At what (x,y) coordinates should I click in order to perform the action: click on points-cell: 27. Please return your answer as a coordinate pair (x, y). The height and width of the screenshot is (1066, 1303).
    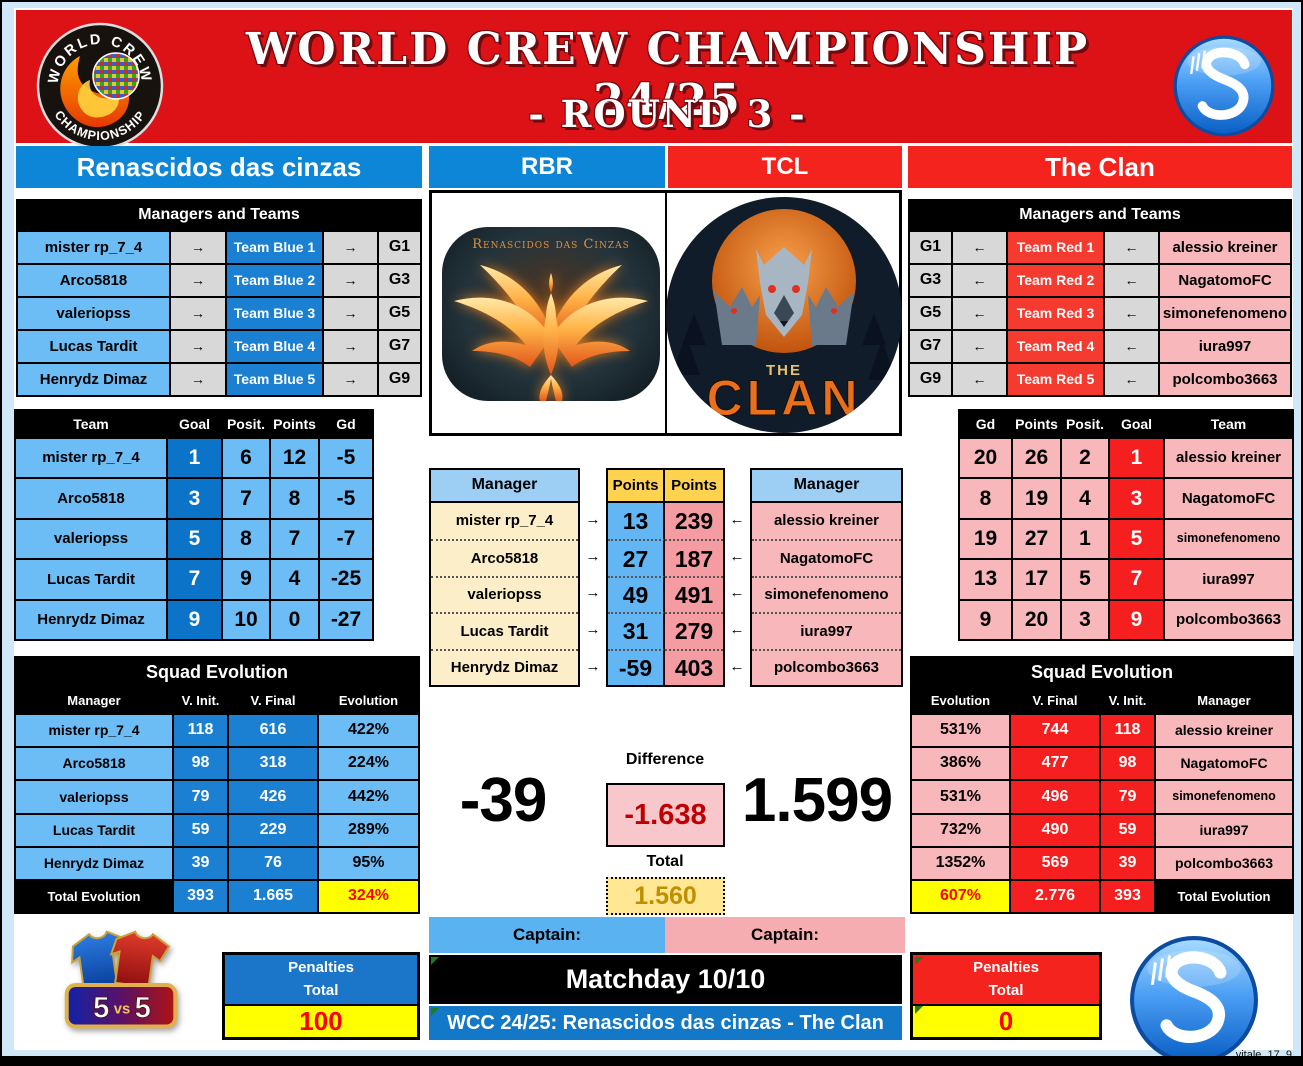
    Looking at the image, I should click on (1036, 539).